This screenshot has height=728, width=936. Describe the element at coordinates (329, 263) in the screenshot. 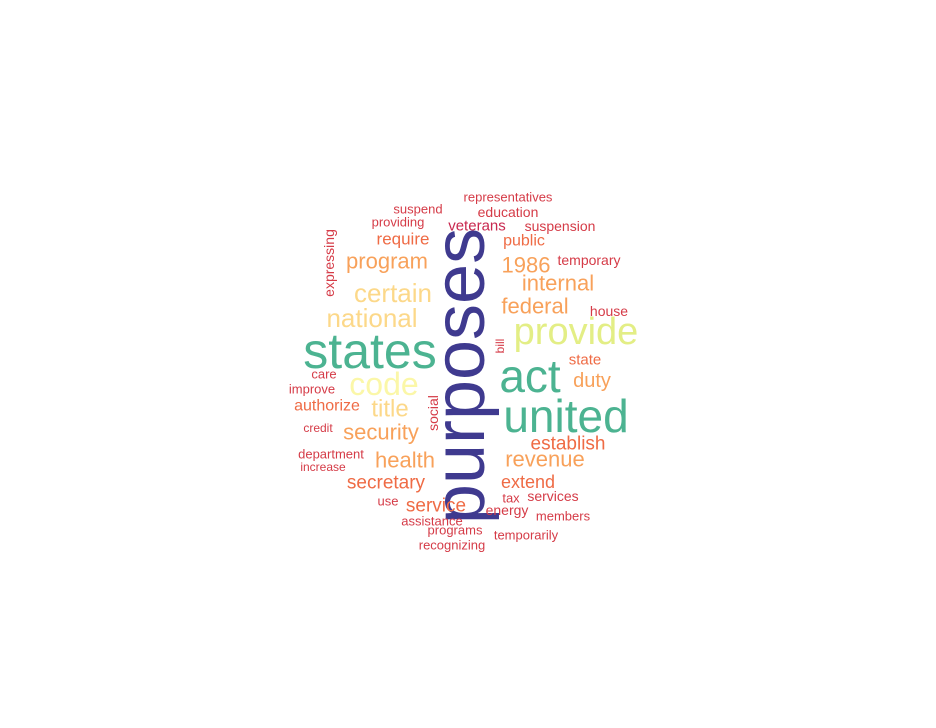

I see `word-expressing: expressing` at that location.